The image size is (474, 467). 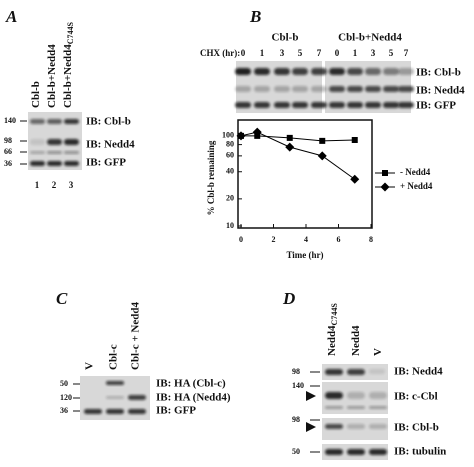 I want to click on blot-label: IB: c-Cbl, so click(x=416, y=397).